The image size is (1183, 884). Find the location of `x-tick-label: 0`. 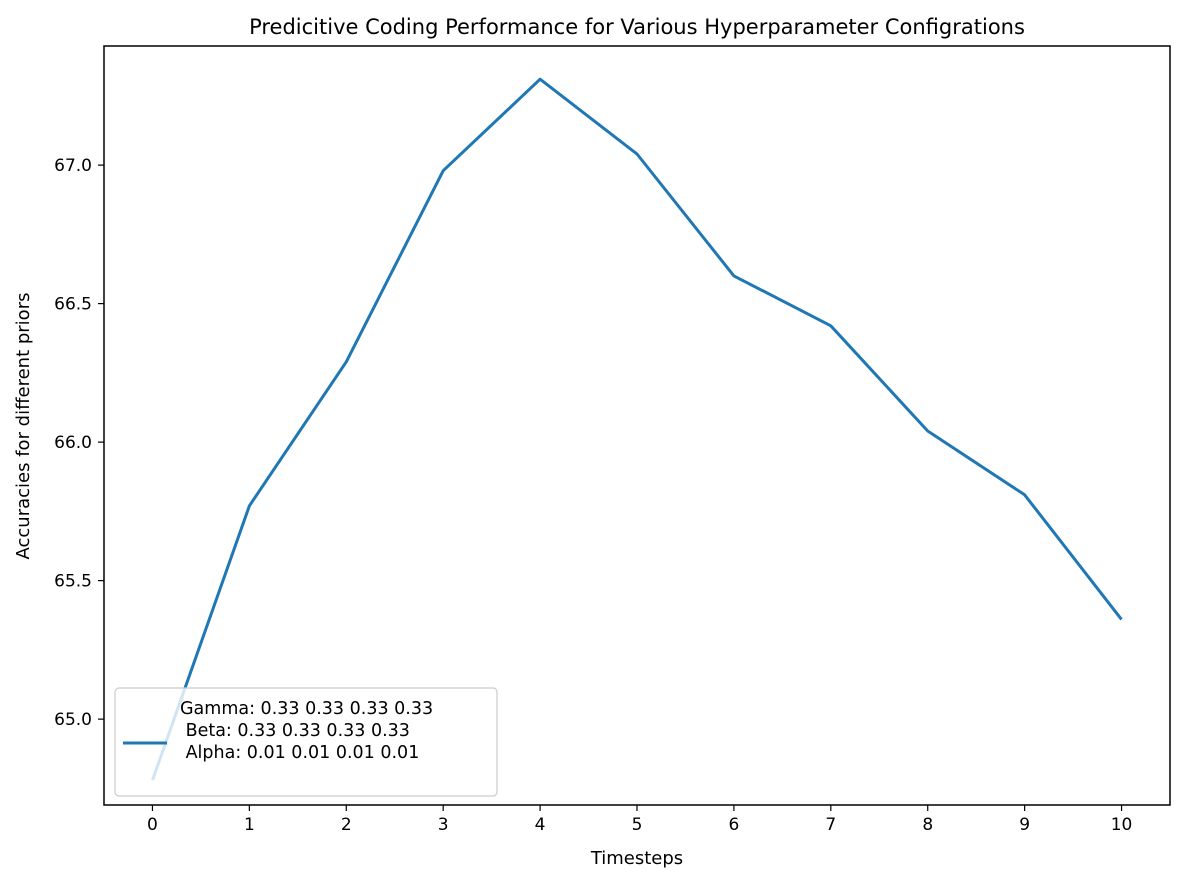

x-tick-label: 0 is located at coordinates (152, 825).